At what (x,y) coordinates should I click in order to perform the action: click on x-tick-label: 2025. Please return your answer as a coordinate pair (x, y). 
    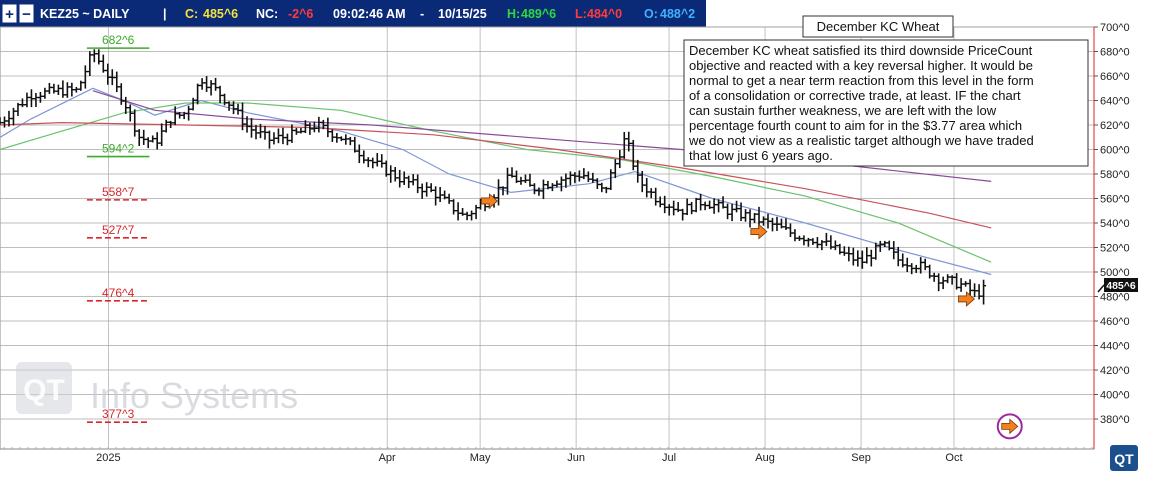
    Looking at the image, I should click on (108, 458).